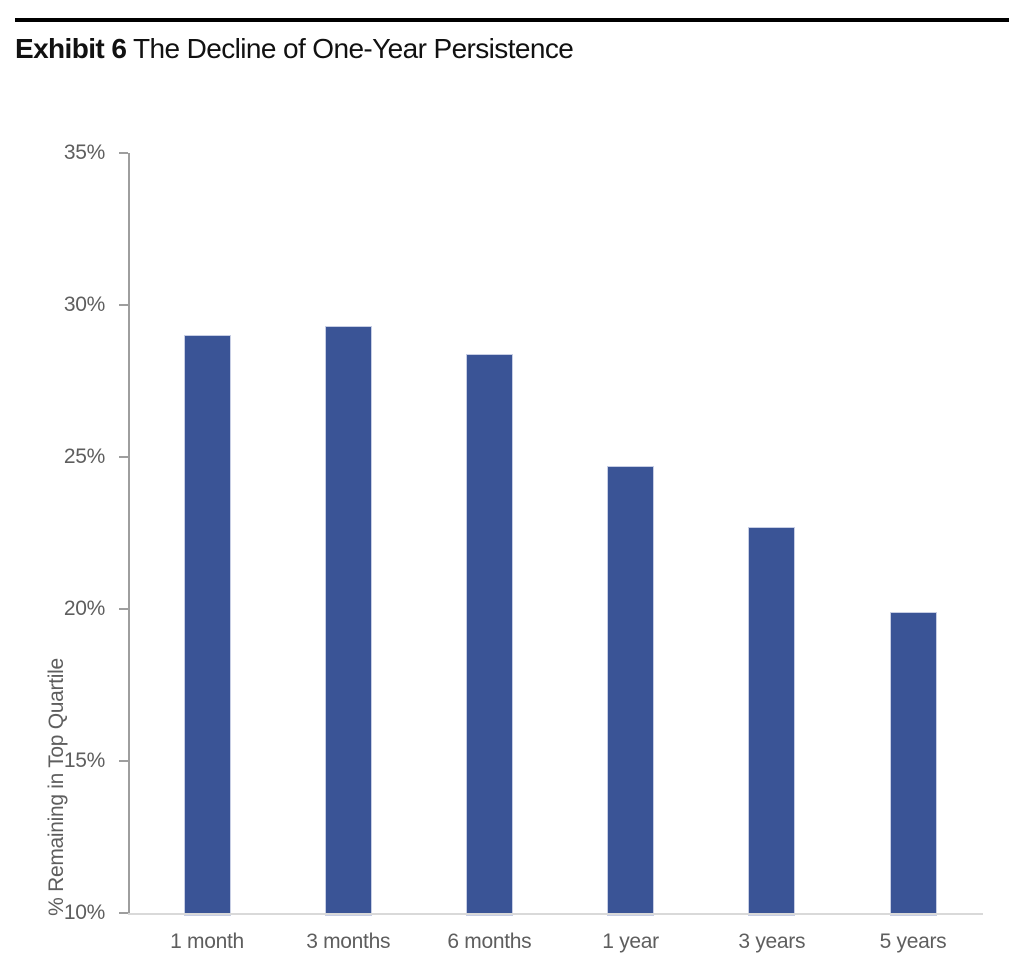 The image size is (1024, 974). I want to click on top-rule, so click(512, 20).